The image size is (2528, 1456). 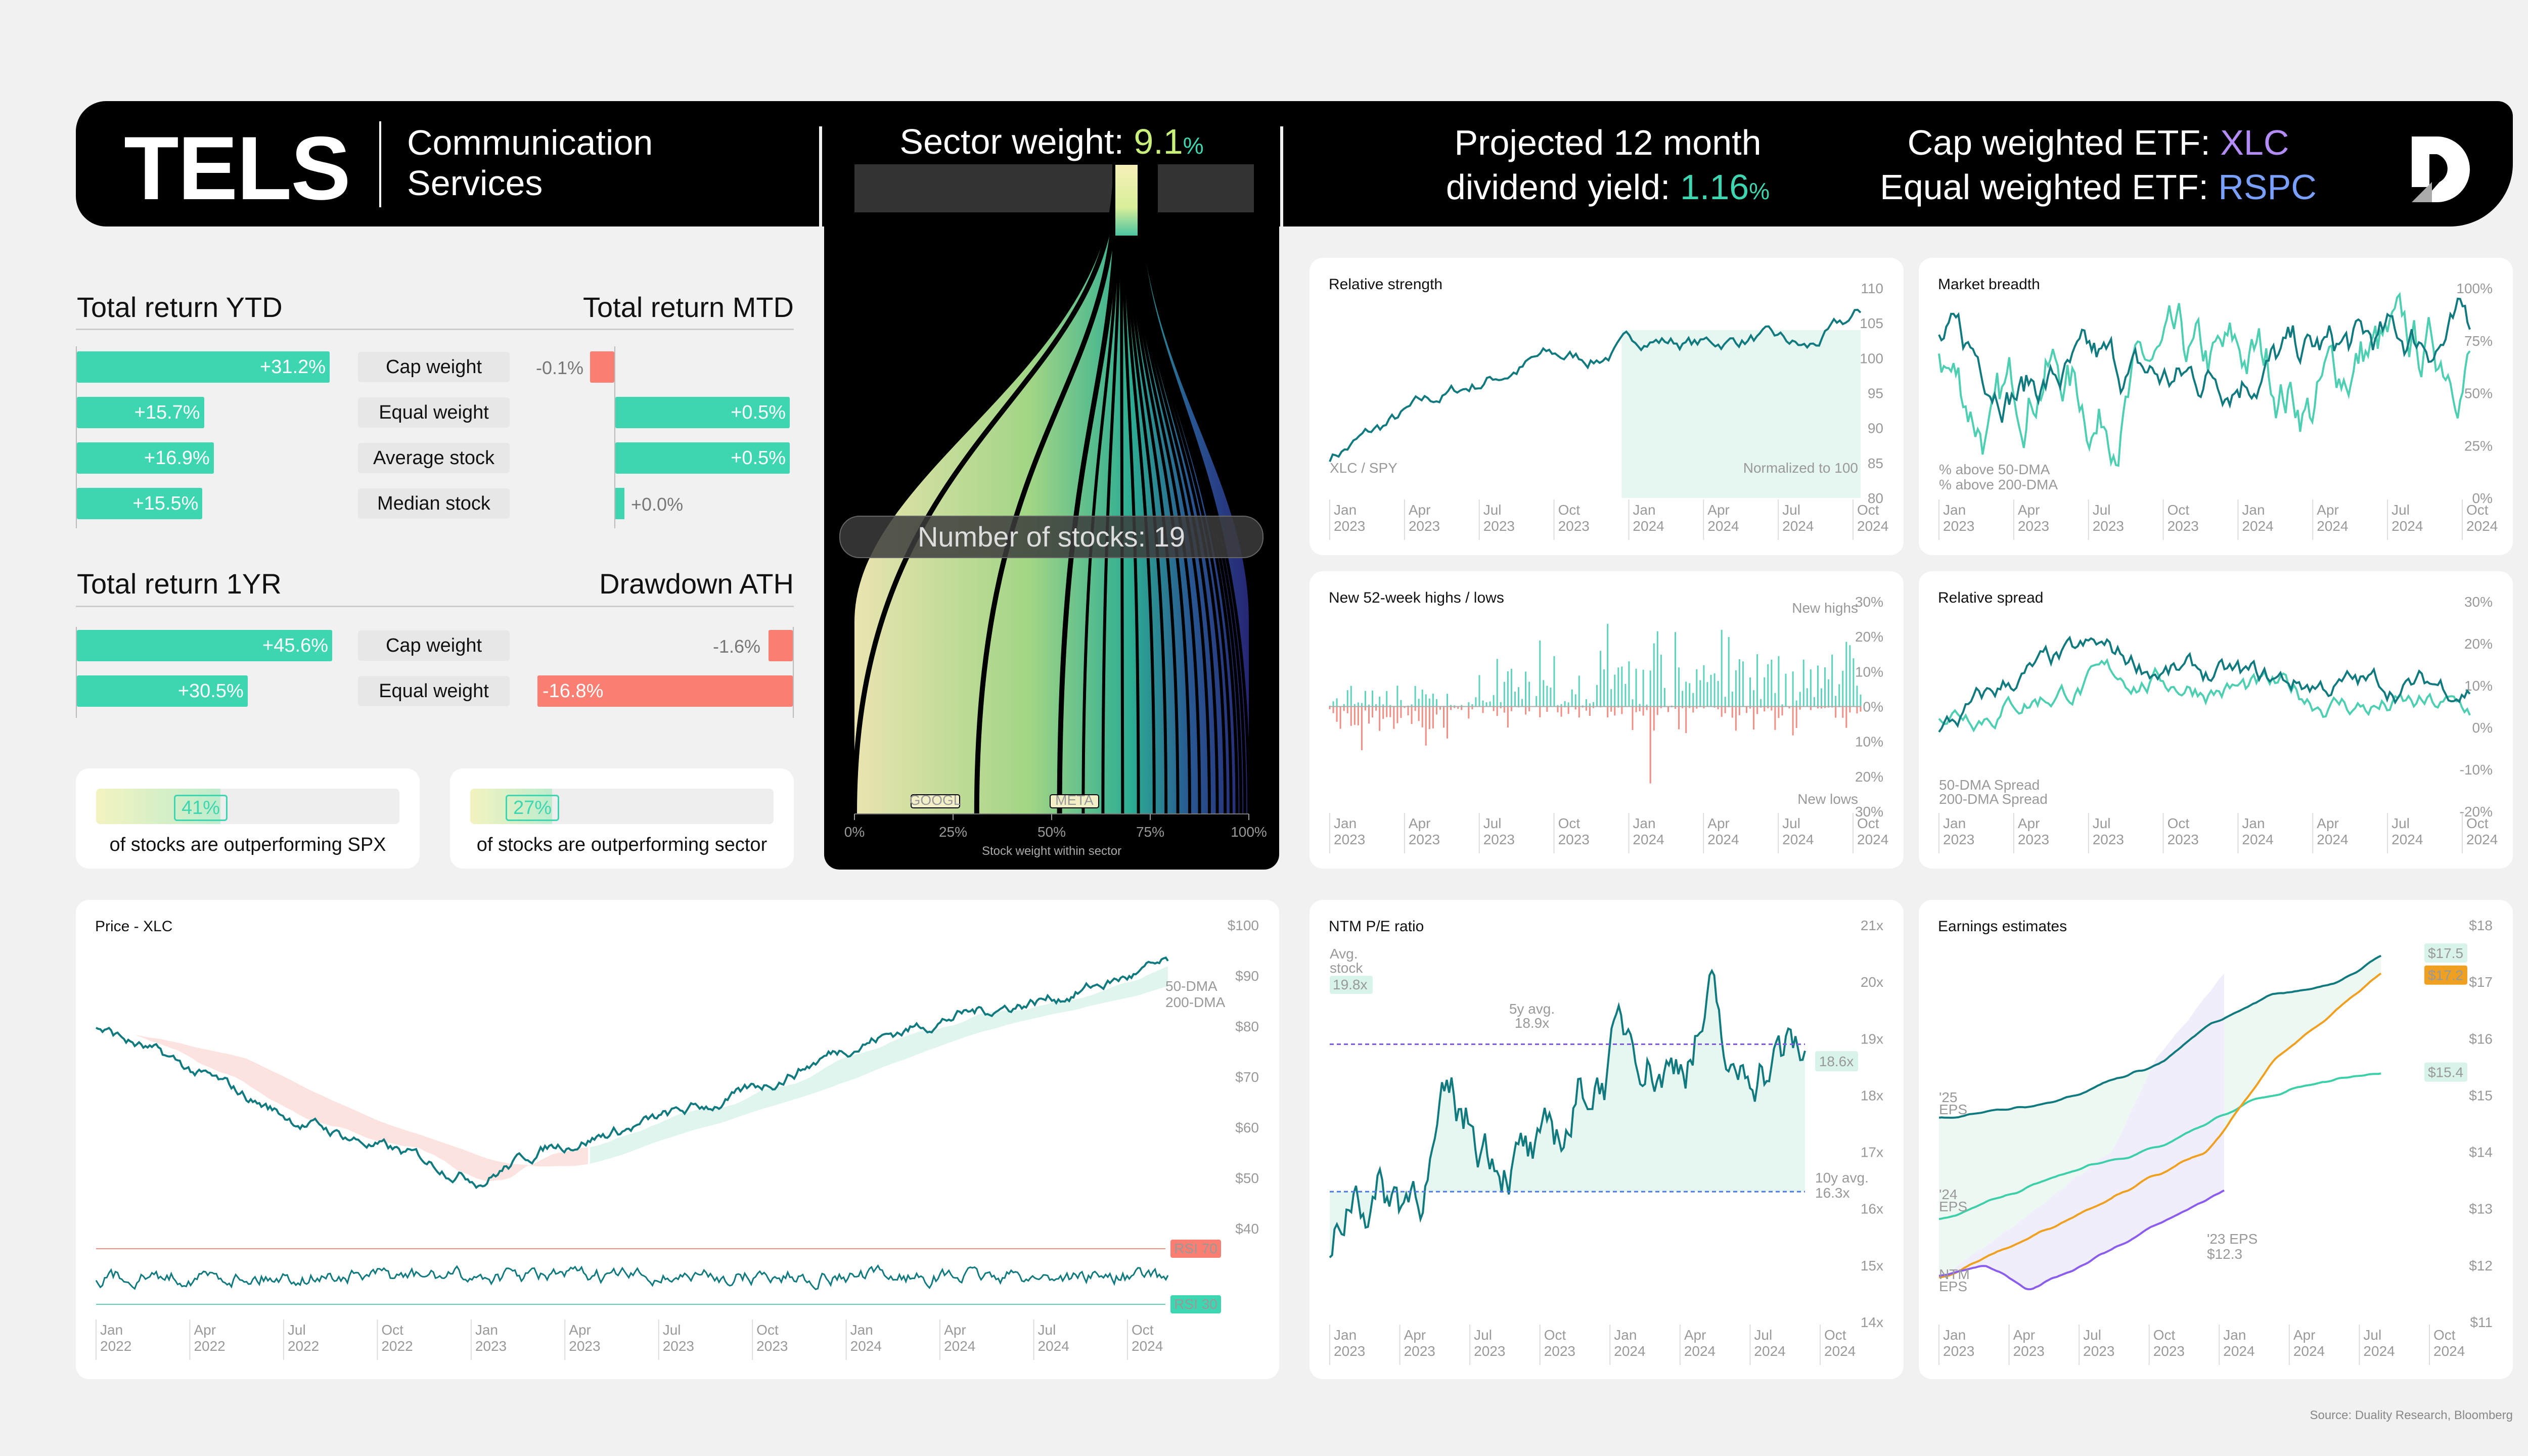 What do you see at coordinates (304, 1346) in the screenshot?
I see `x-tick-label: 2022` at bounding box center [304, 1346].